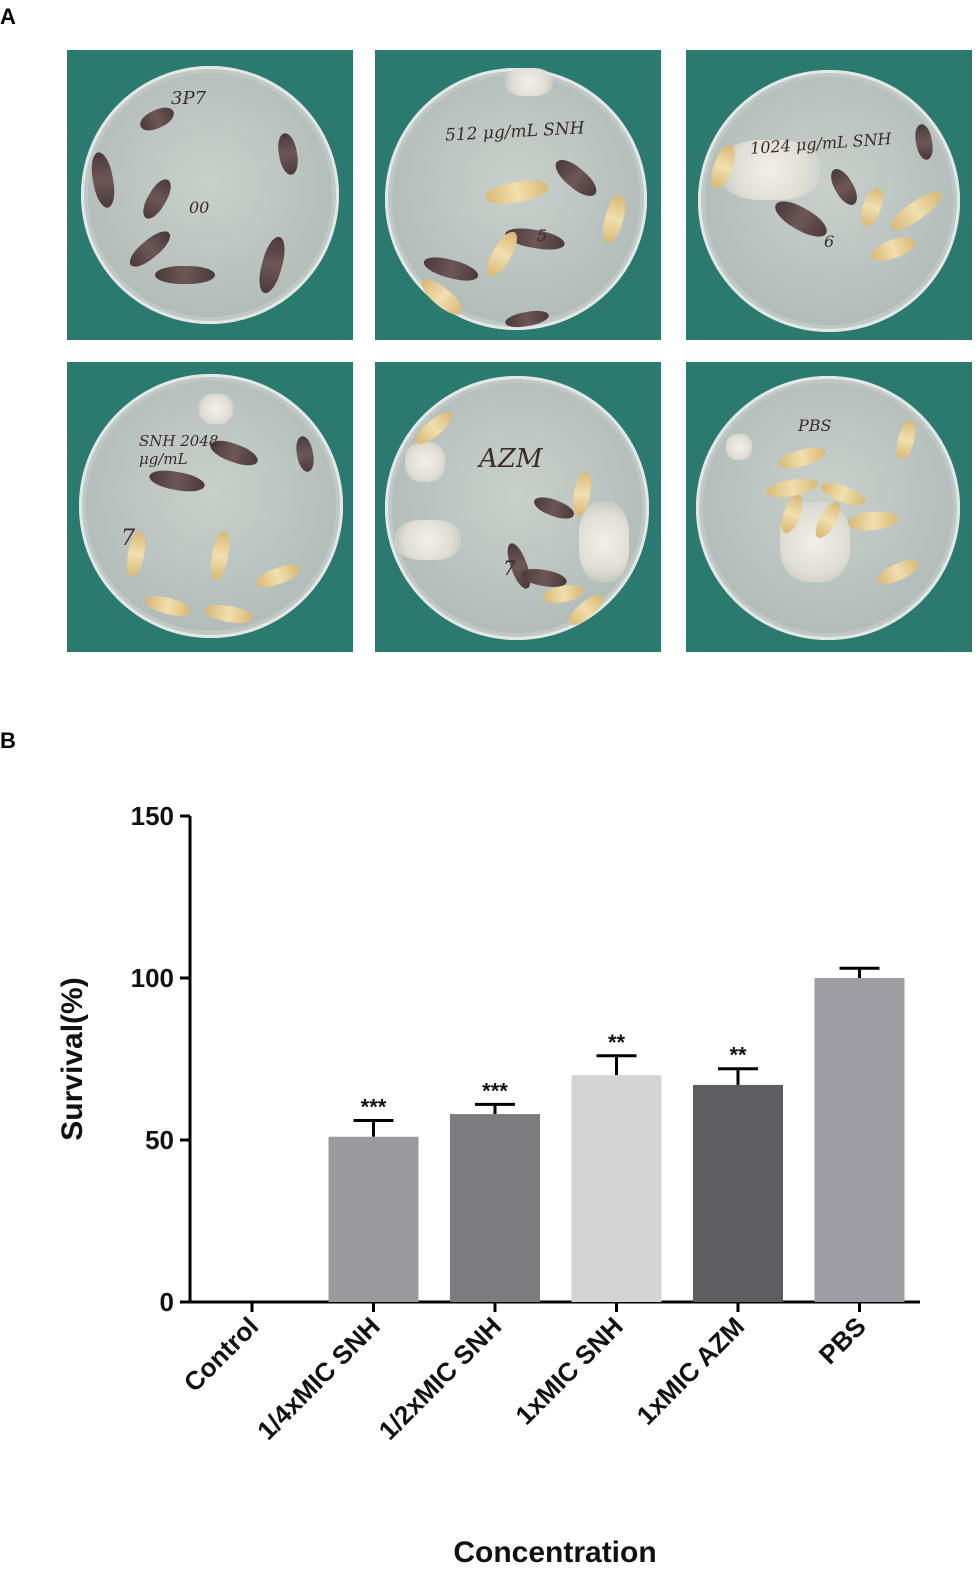 The height and width of the screenshot is (1575, 979). Describe the element at coordinates (518, 507) in the screenshot. I see `photo-azm: AZM 7` at that location.